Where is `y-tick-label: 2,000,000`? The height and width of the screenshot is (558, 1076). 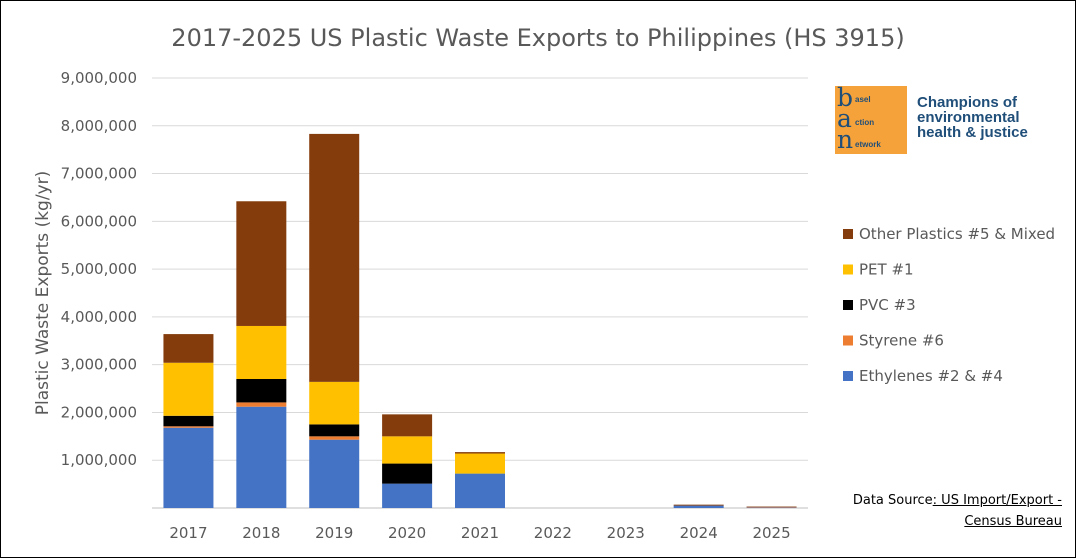 y-tick-label: 2,000,000 is located at coordinates (99, 412).